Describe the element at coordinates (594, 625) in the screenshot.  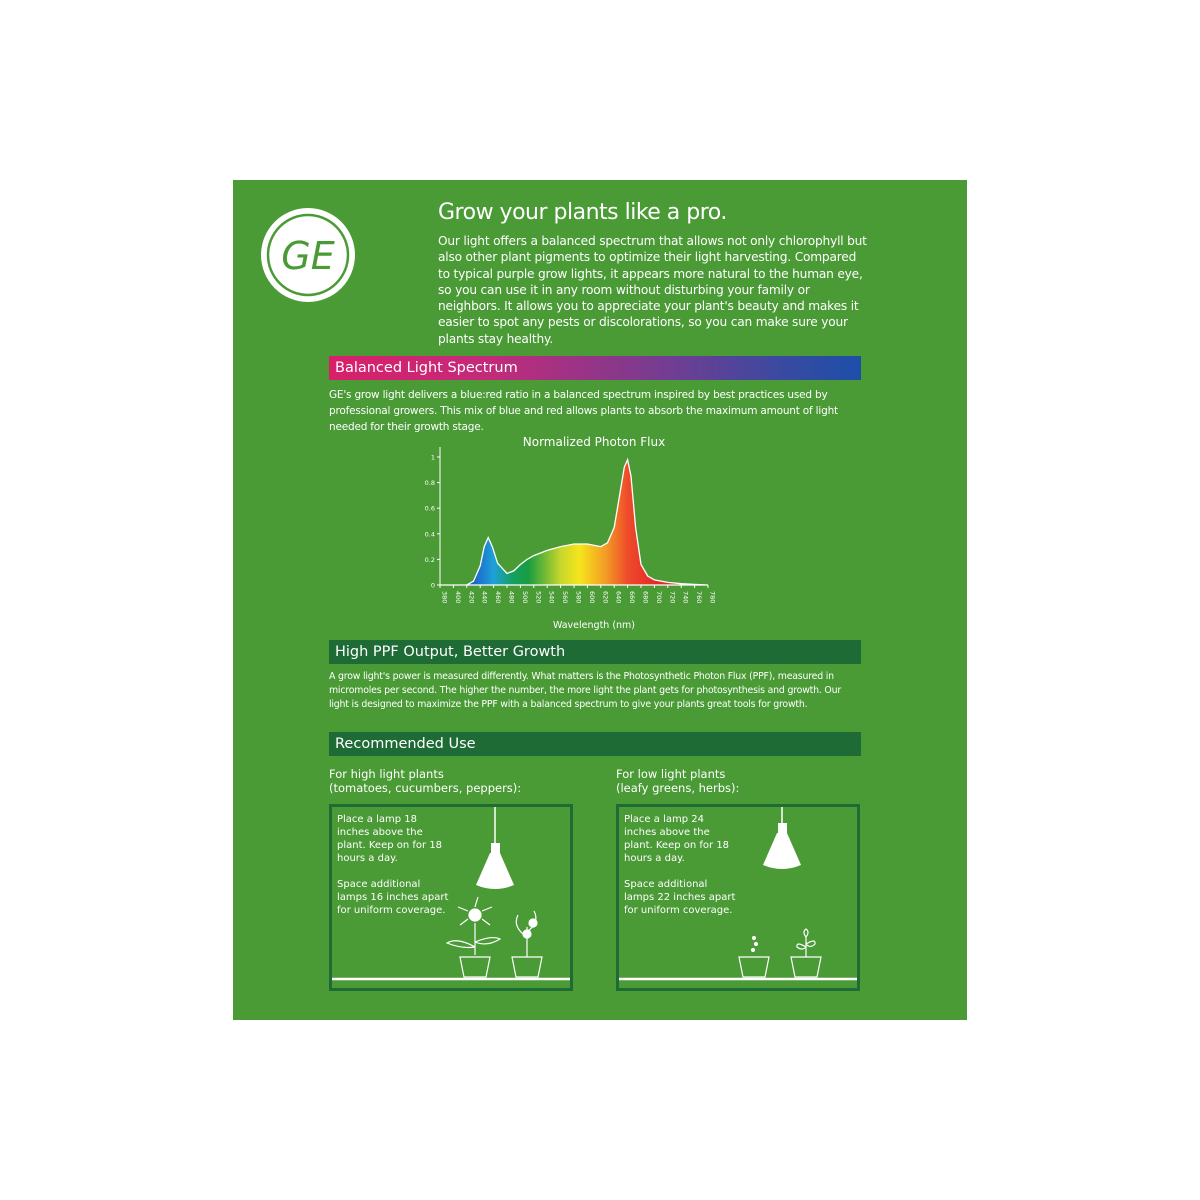
I see `x-axis-label: Wavelength (nm)` at that location.